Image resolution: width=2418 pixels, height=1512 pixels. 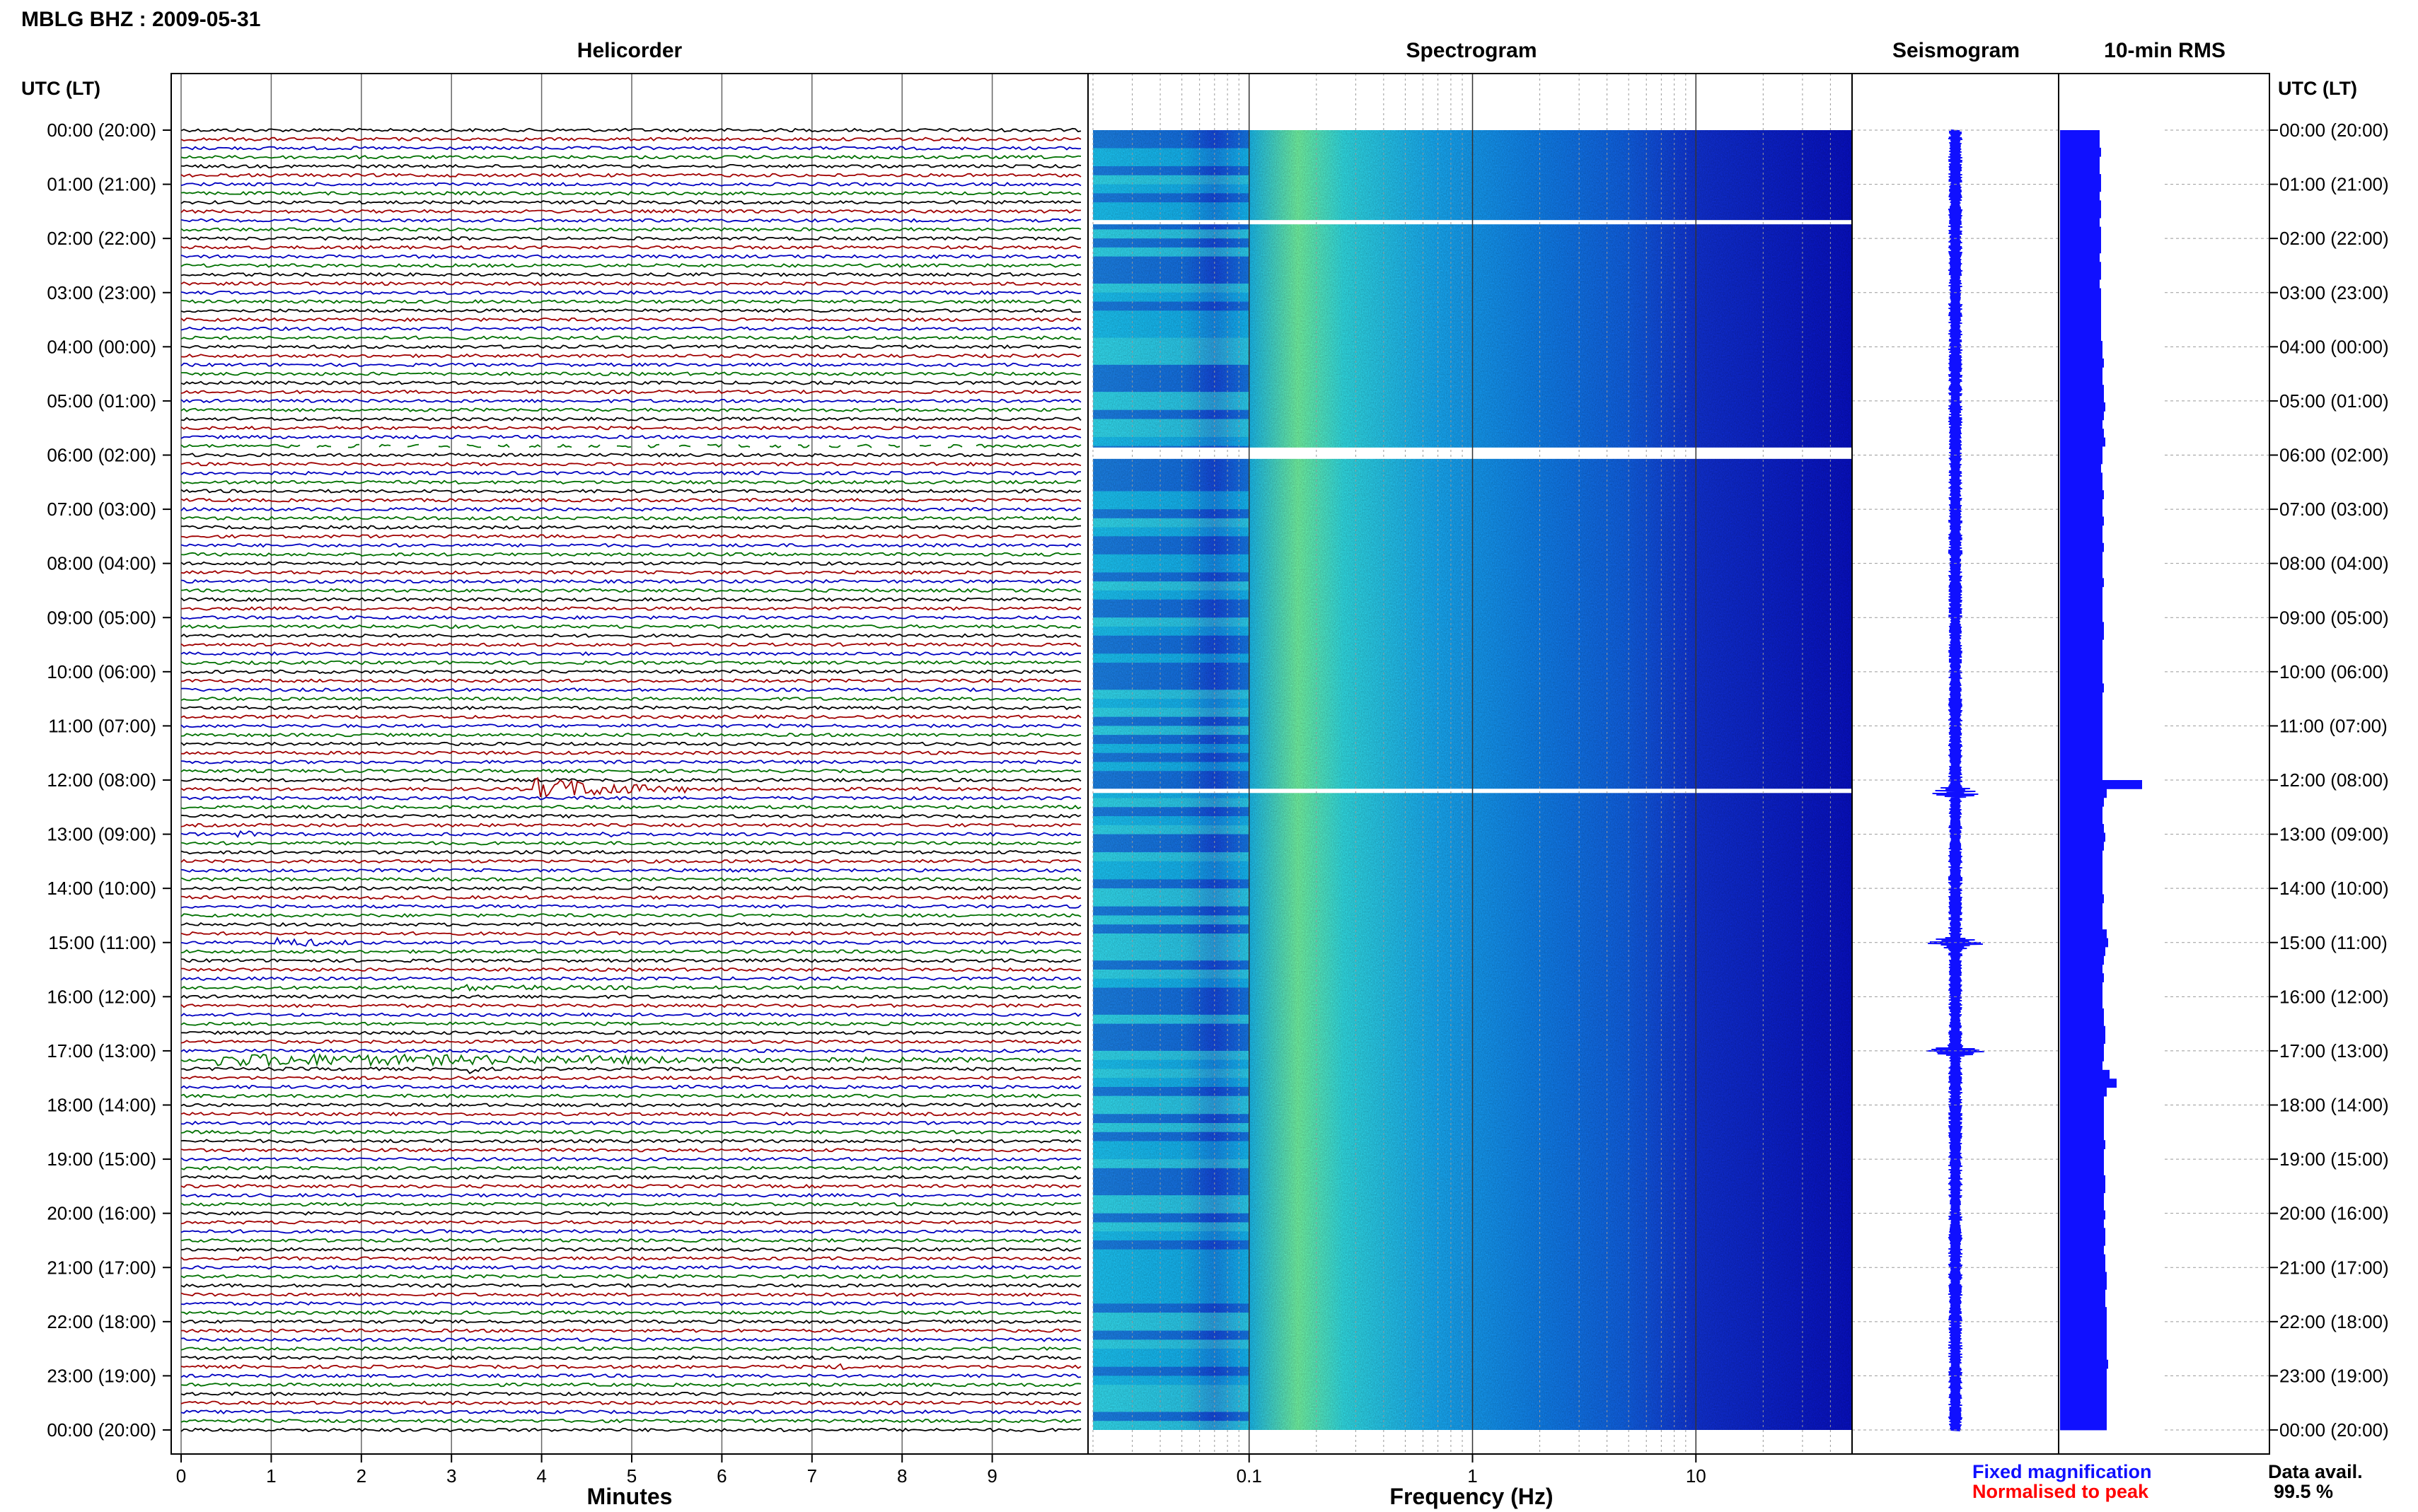 I want to click on utc-label-left: UTC (LT), so click(x=60, y=88).